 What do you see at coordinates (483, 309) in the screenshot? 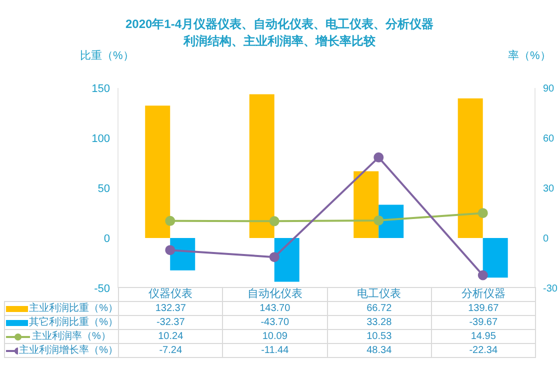
I see `data-label: 139.67` at bounding box center [483, 309].